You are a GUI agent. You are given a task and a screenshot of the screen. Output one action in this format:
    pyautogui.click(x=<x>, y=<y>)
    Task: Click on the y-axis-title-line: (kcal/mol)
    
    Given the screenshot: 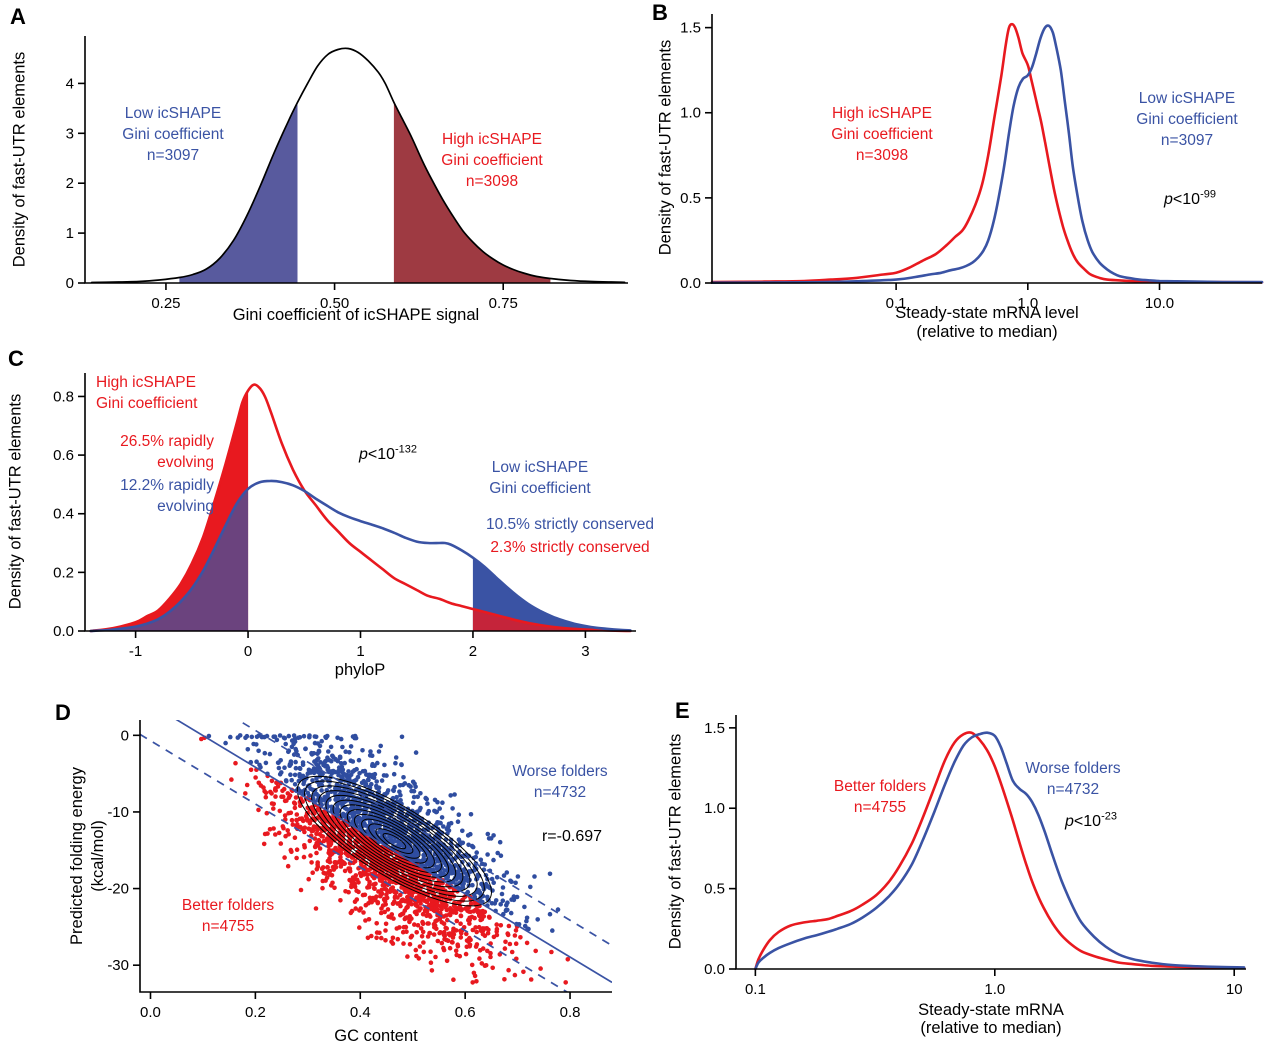 What is the action you would take?
    pyautogui.click(x=98, y=856)
    